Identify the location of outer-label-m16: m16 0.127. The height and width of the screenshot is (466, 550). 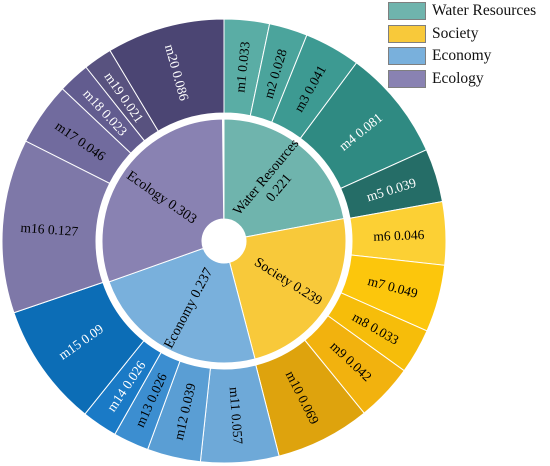
(49, 228).